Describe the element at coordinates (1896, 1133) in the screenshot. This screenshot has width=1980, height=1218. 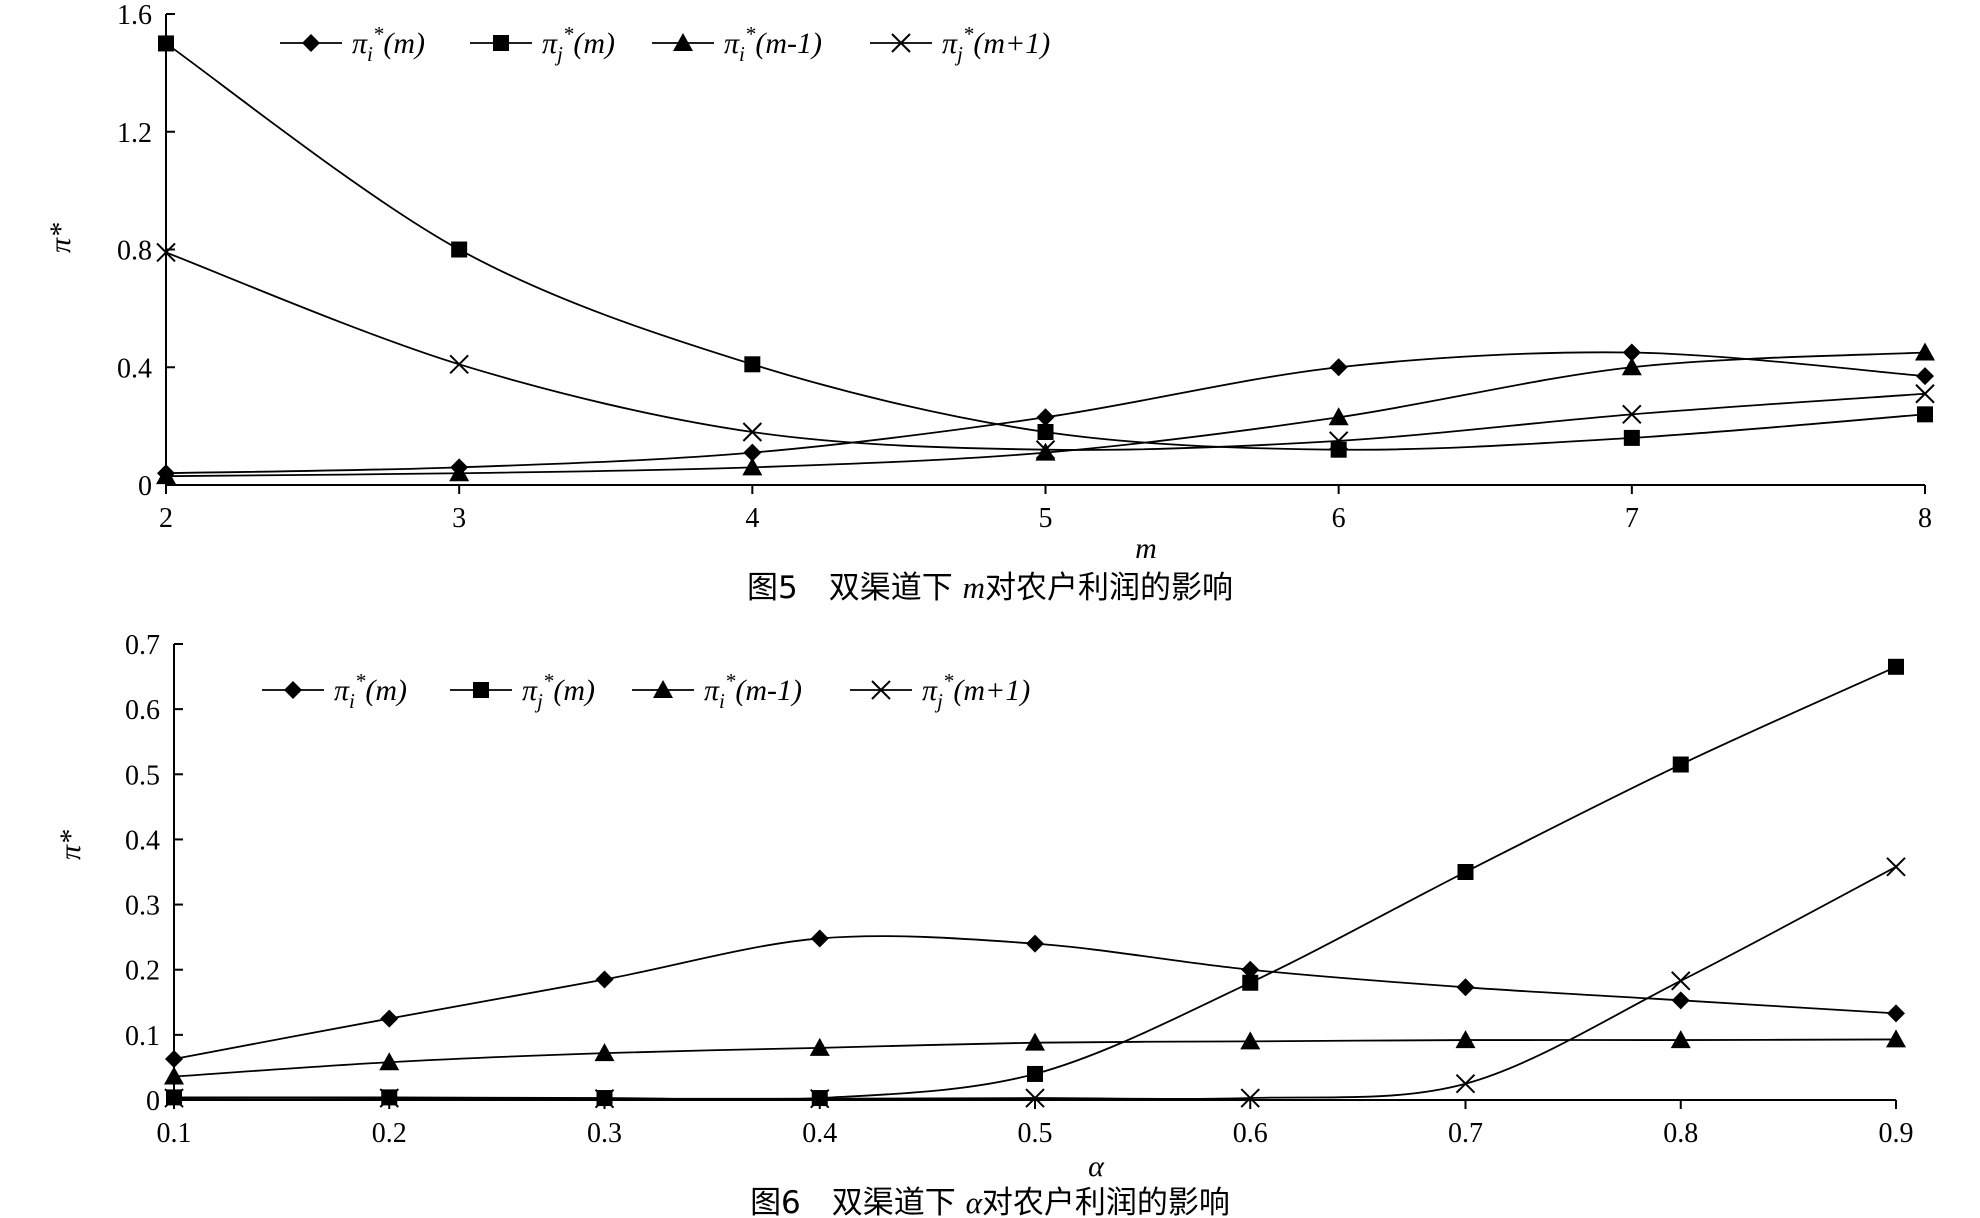
I see `x-tick-label: 0.9` at that location.